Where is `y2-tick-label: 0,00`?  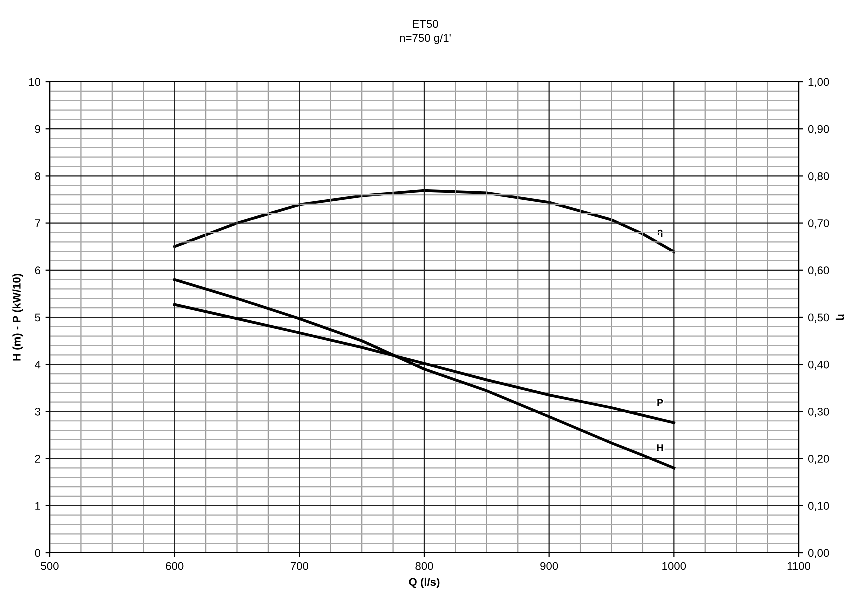
y2-tick-label: 0,00 is located at coordinates (819, 553).